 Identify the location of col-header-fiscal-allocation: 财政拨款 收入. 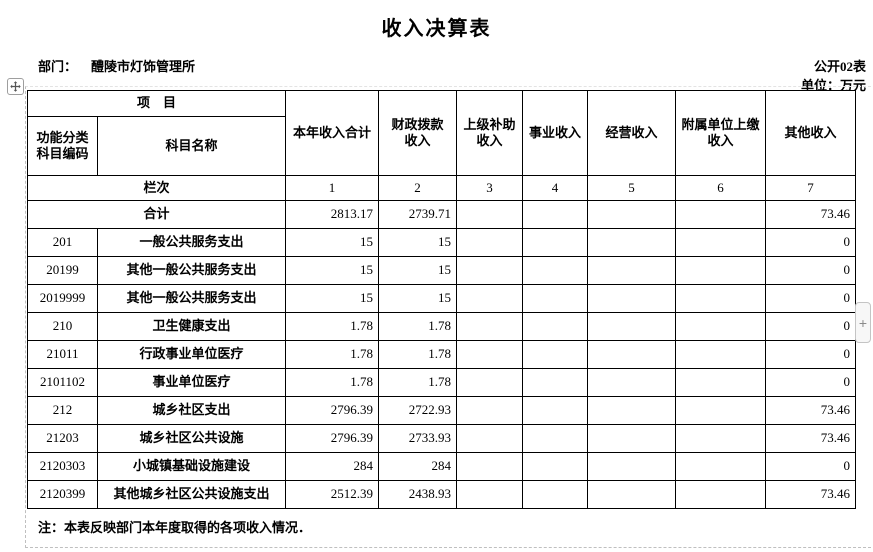
(418, 133).